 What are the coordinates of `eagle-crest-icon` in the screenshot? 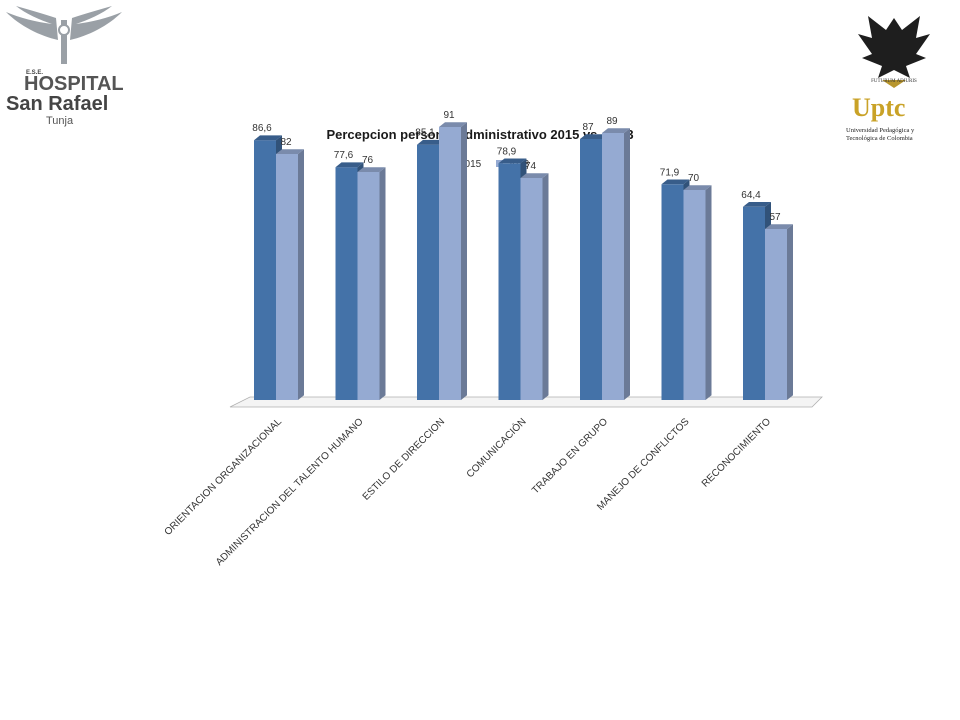 It's located at (894, 52).